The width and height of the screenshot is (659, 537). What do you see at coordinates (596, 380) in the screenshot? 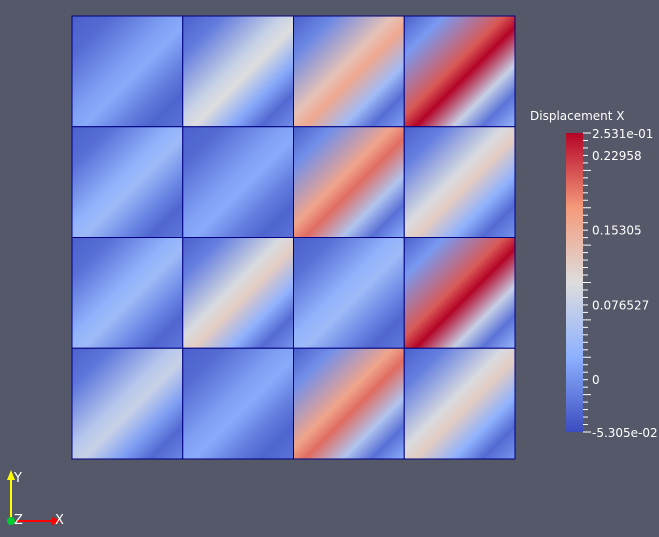
I see `legend-tick-label: 0` at bounding box center [596, 380].